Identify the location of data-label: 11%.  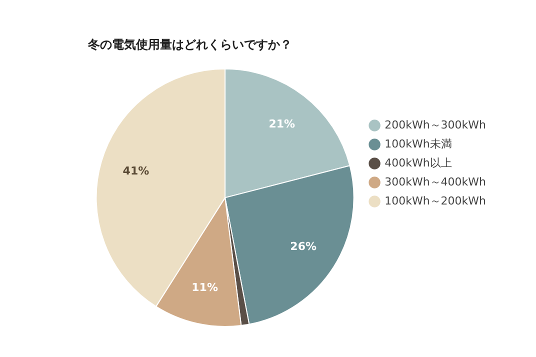
(205, 287).